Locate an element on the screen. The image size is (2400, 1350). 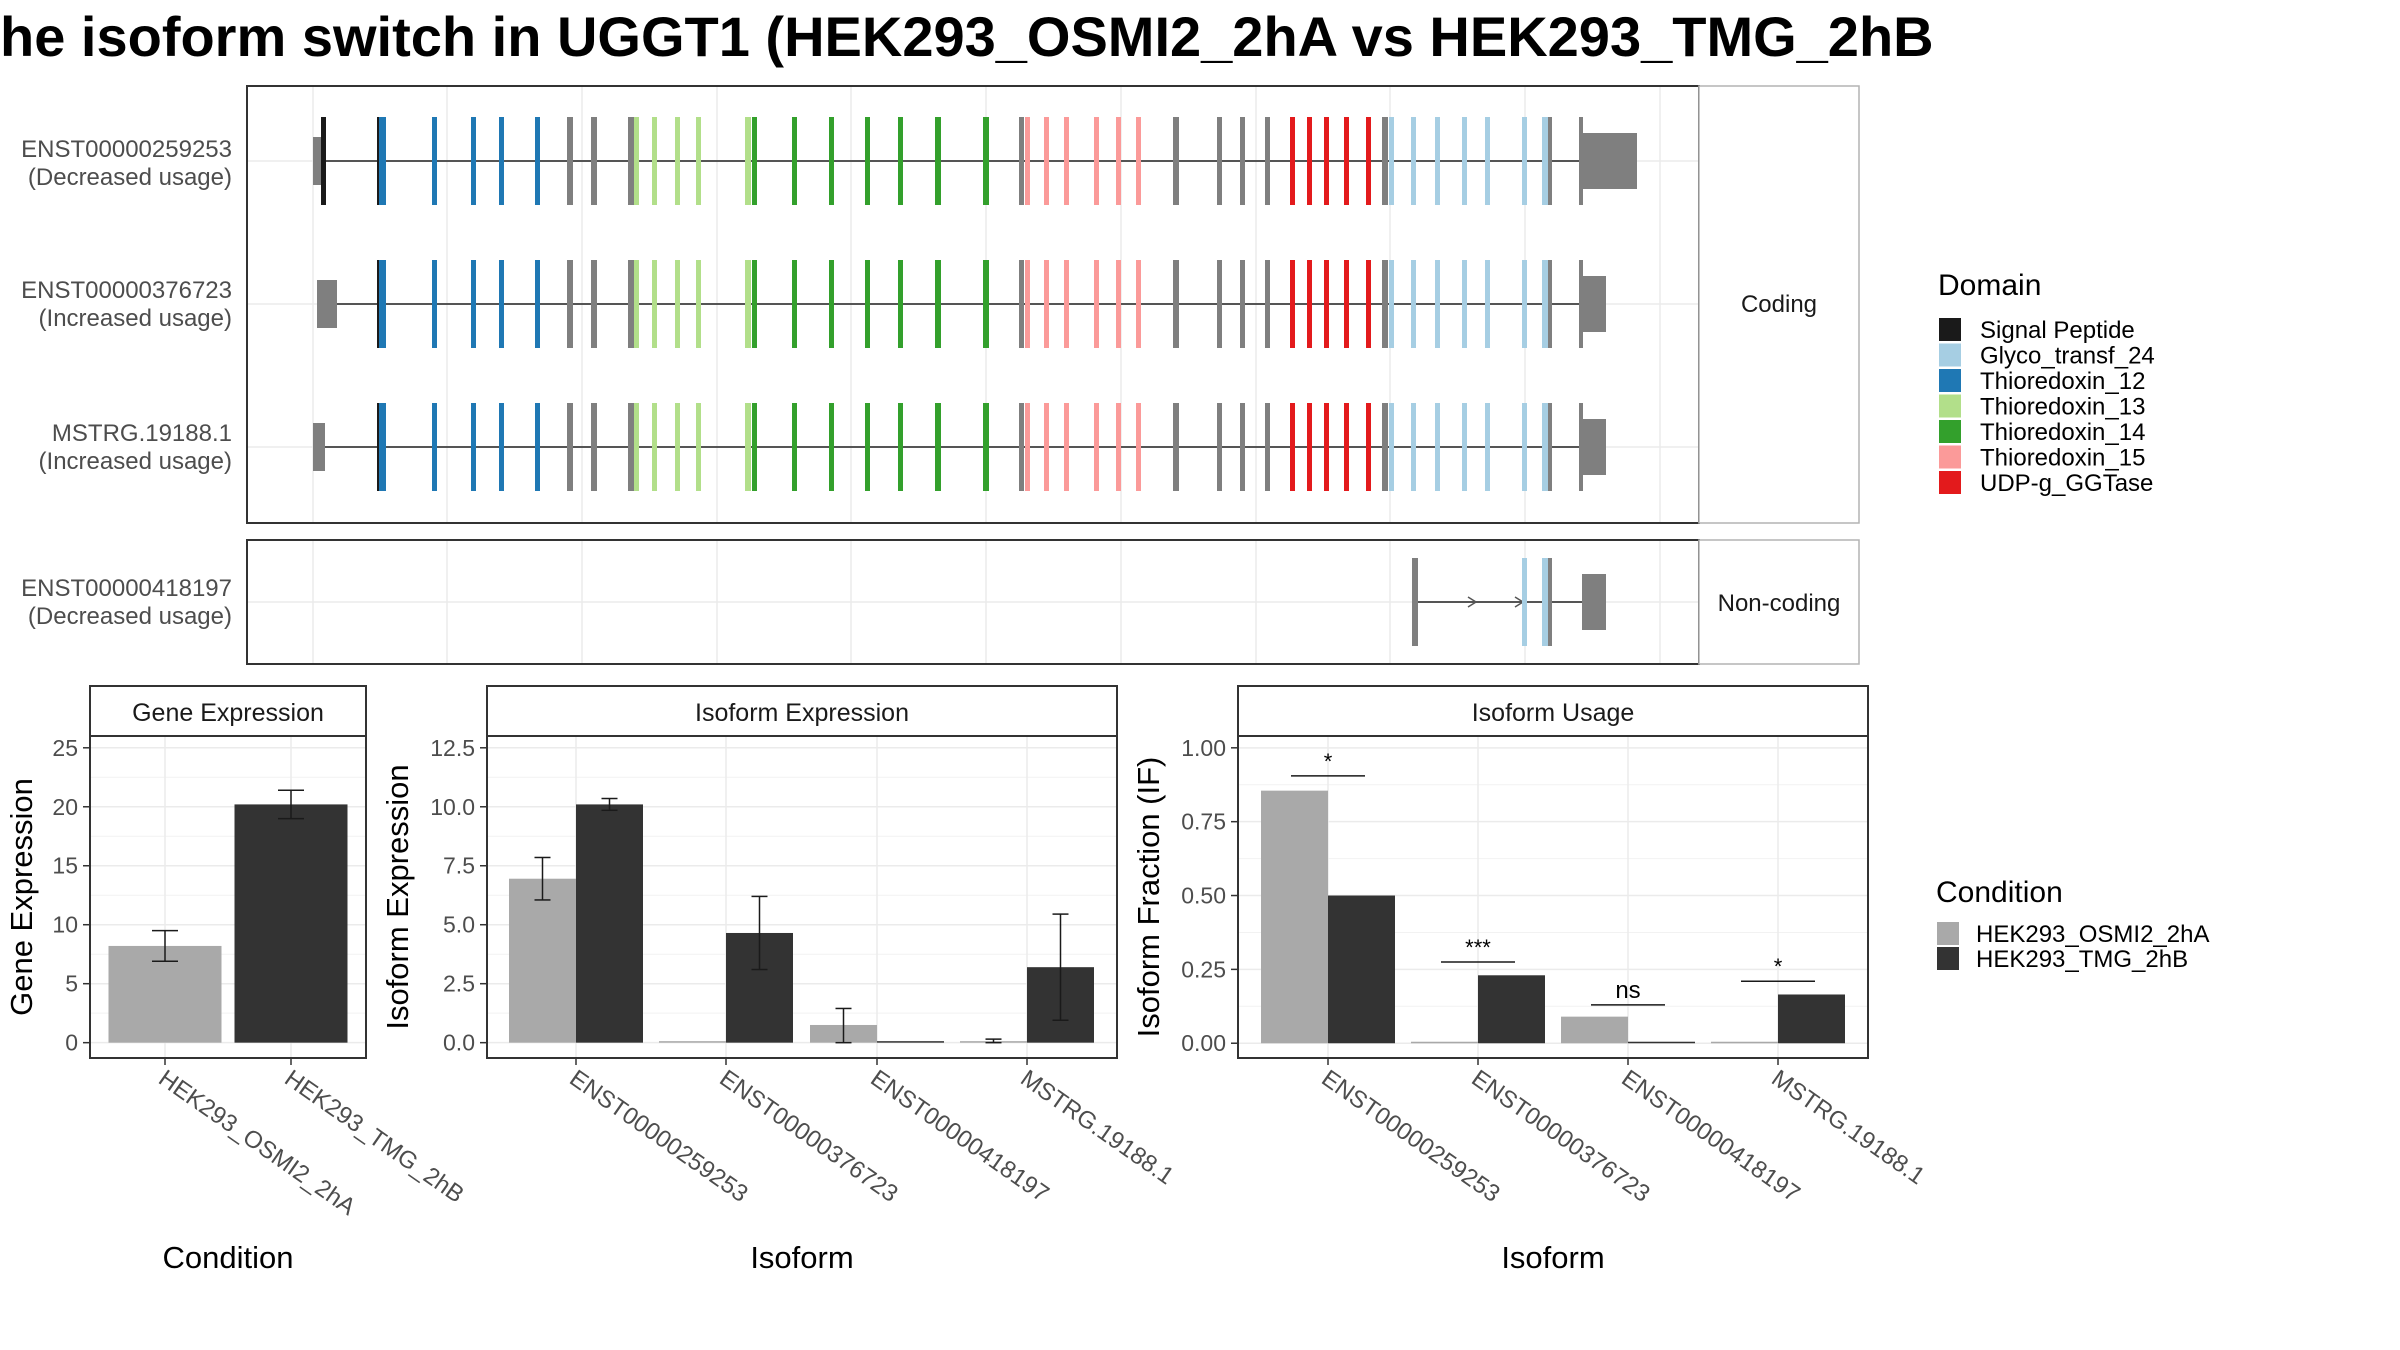
legend-label: Glyco_transf_24 is located at coordinates (2067, 356).